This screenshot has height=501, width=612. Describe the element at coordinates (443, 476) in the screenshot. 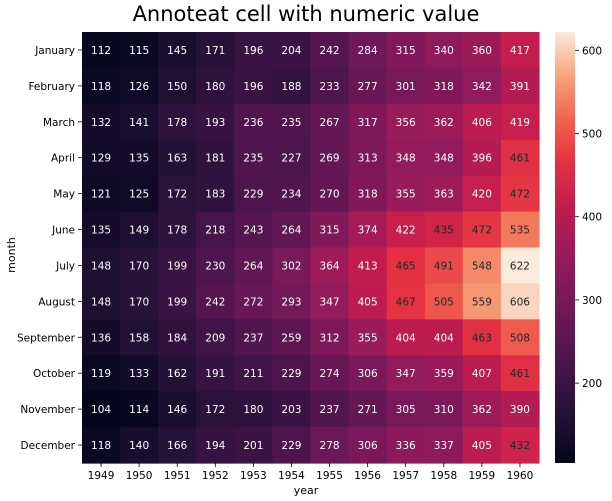

I see `x-tick-label: 1958` at that location.